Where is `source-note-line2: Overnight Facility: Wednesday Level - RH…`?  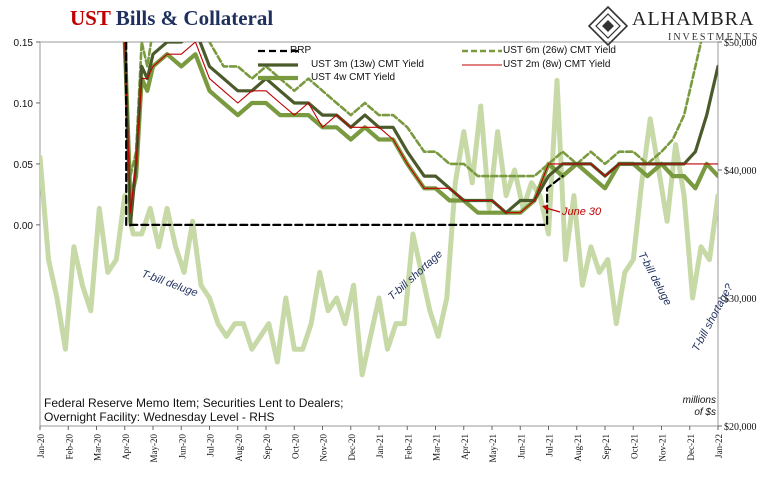
source-note-line2: Overnight Facility: Wednesday Level - RH… is located at coordinates (159, 417).